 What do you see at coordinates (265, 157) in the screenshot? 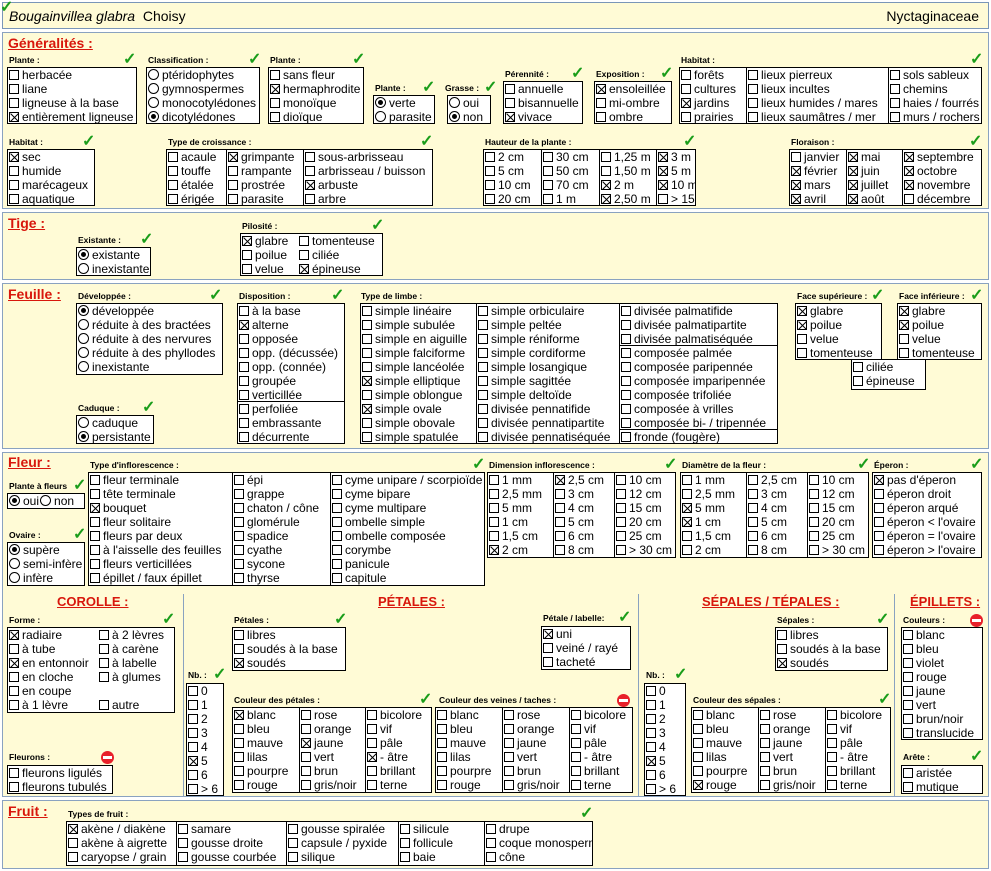
I see `option-croissance: grimpante` at bounding box center [265, 157].